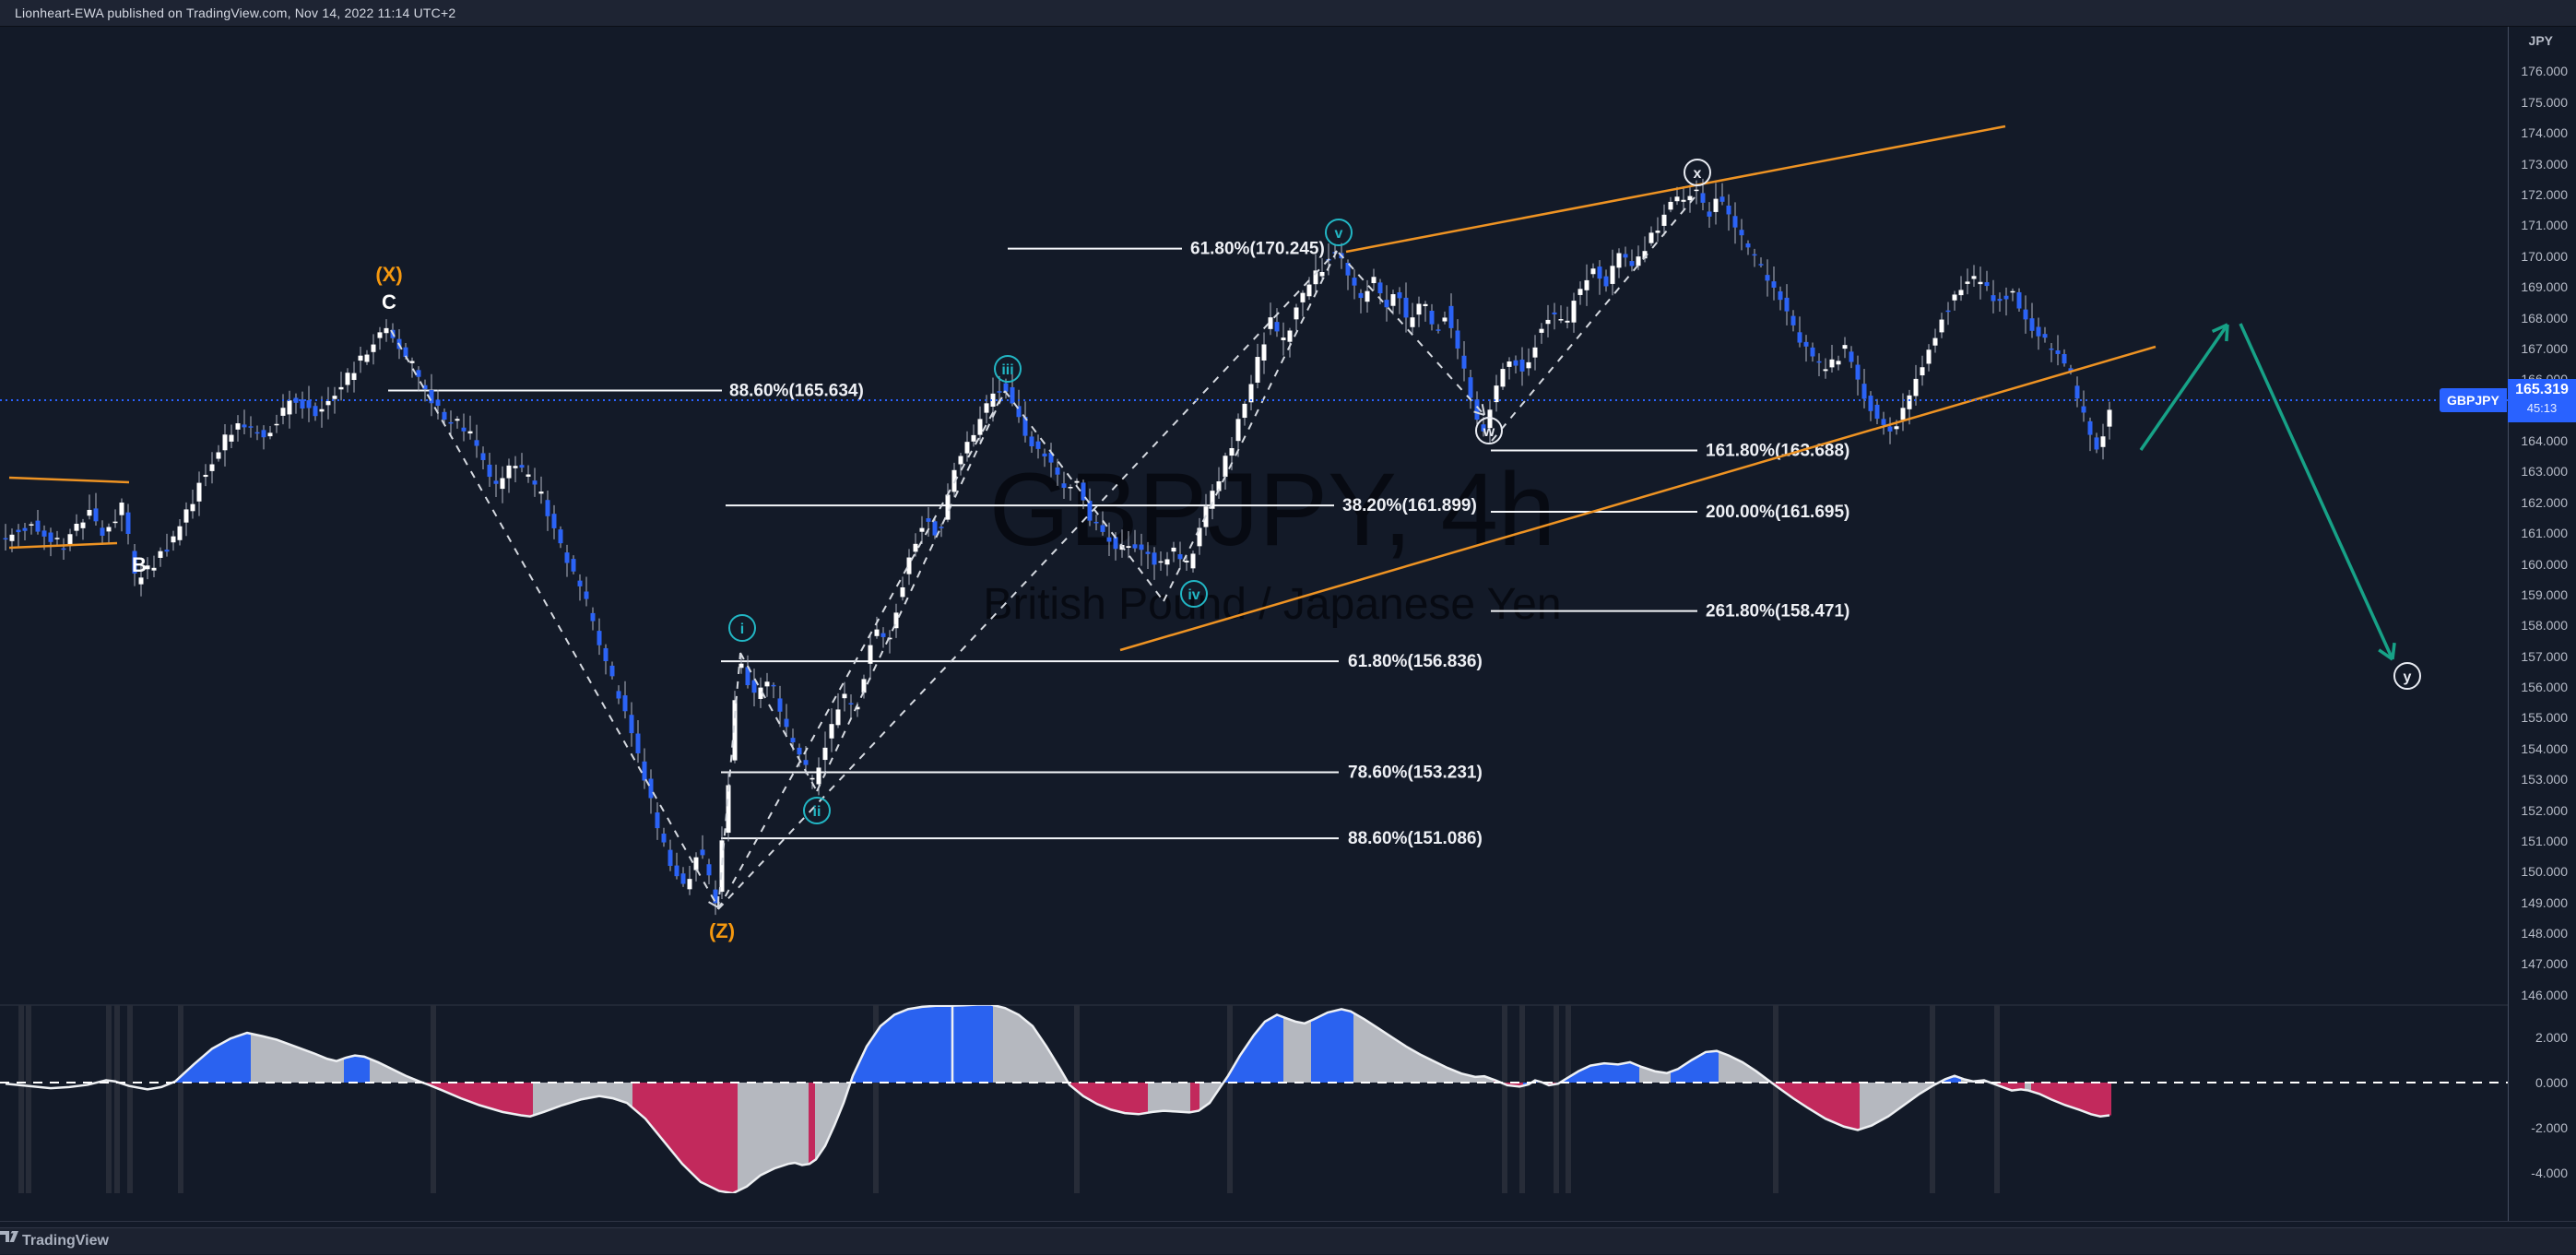 This screenshot has width=2576, height=1255. What do you see at coordinates (65, 1241) in the screenshot?
I see `tradingview-brand-text: TradingView` at bounding box center [65, 1241].